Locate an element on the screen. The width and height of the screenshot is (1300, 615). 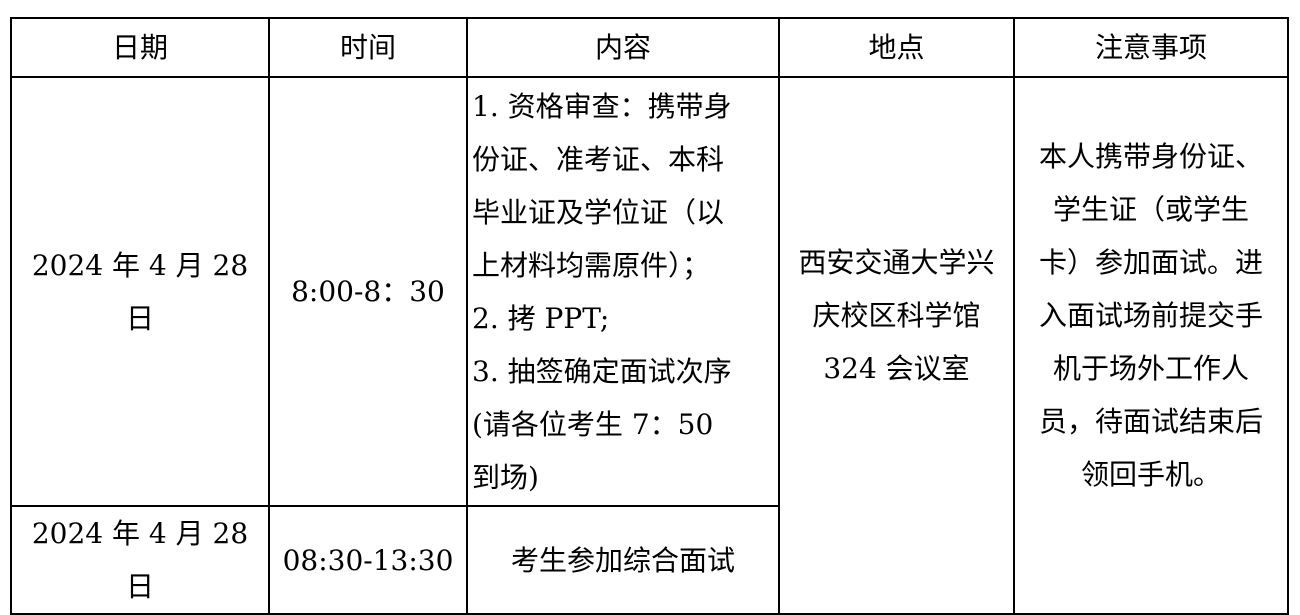
text-line: 入面试场前提交手 is located at coordinates (1150, 315).